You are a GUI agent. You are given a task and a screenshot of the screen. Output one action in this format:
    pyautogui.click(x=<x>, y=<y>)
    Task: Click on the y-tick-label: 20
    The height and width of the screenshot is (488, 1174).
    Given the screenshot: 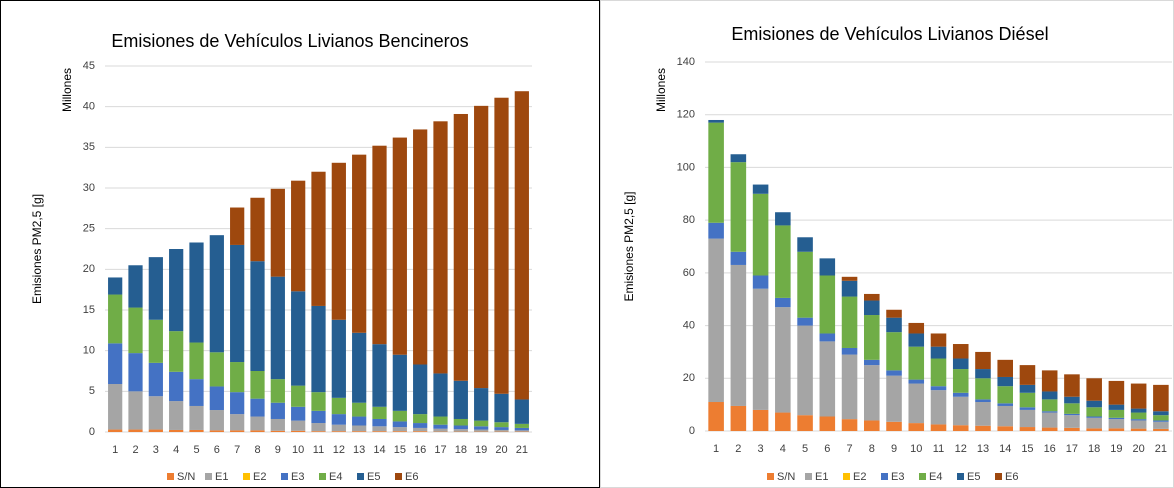 What is the action you would take?
    pyautogui.click(x=689, y=378)
    